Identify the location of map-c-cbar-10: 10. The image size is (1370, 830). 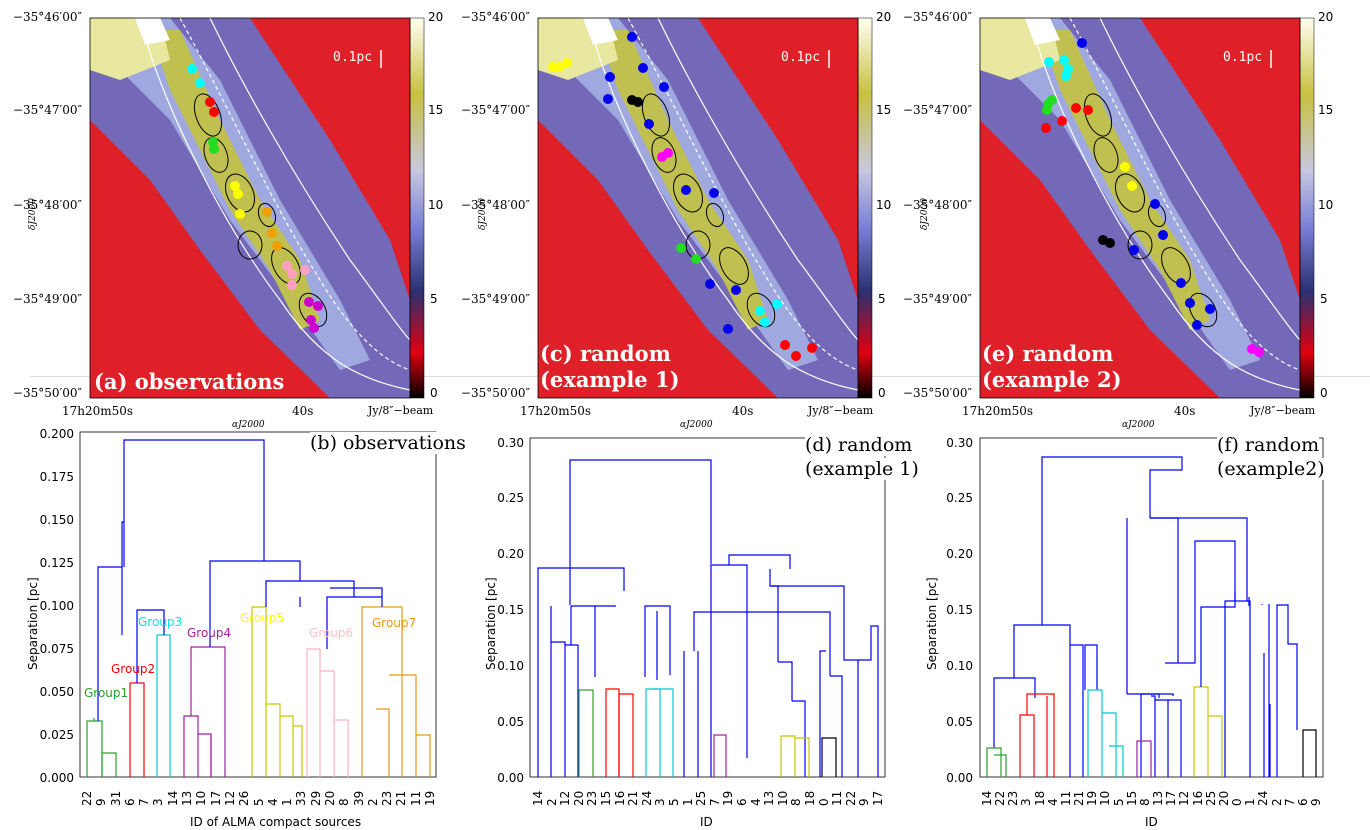
(884, 205).